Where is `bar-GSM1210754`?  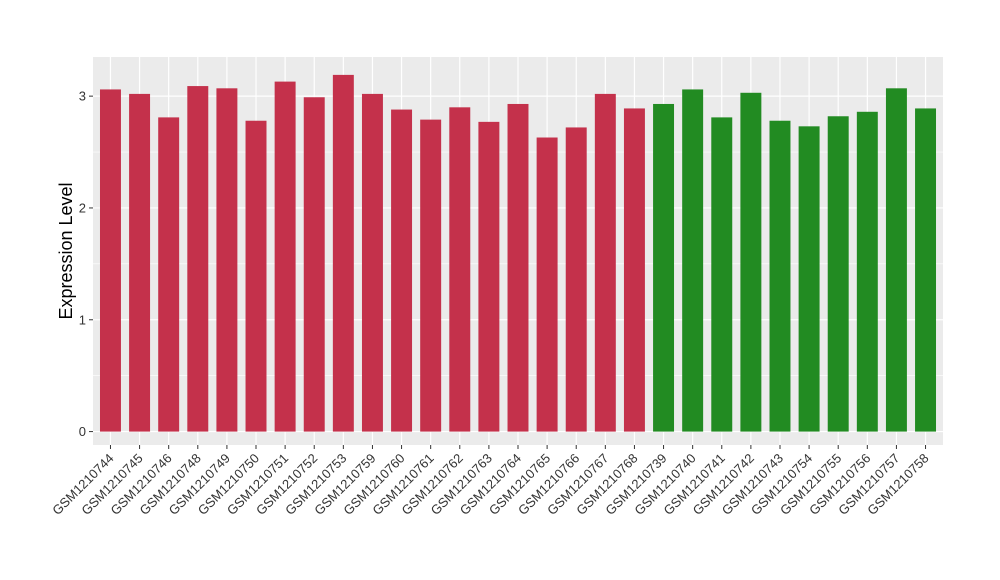 bar-GSM1210754 is located at coordinates (809, 279).